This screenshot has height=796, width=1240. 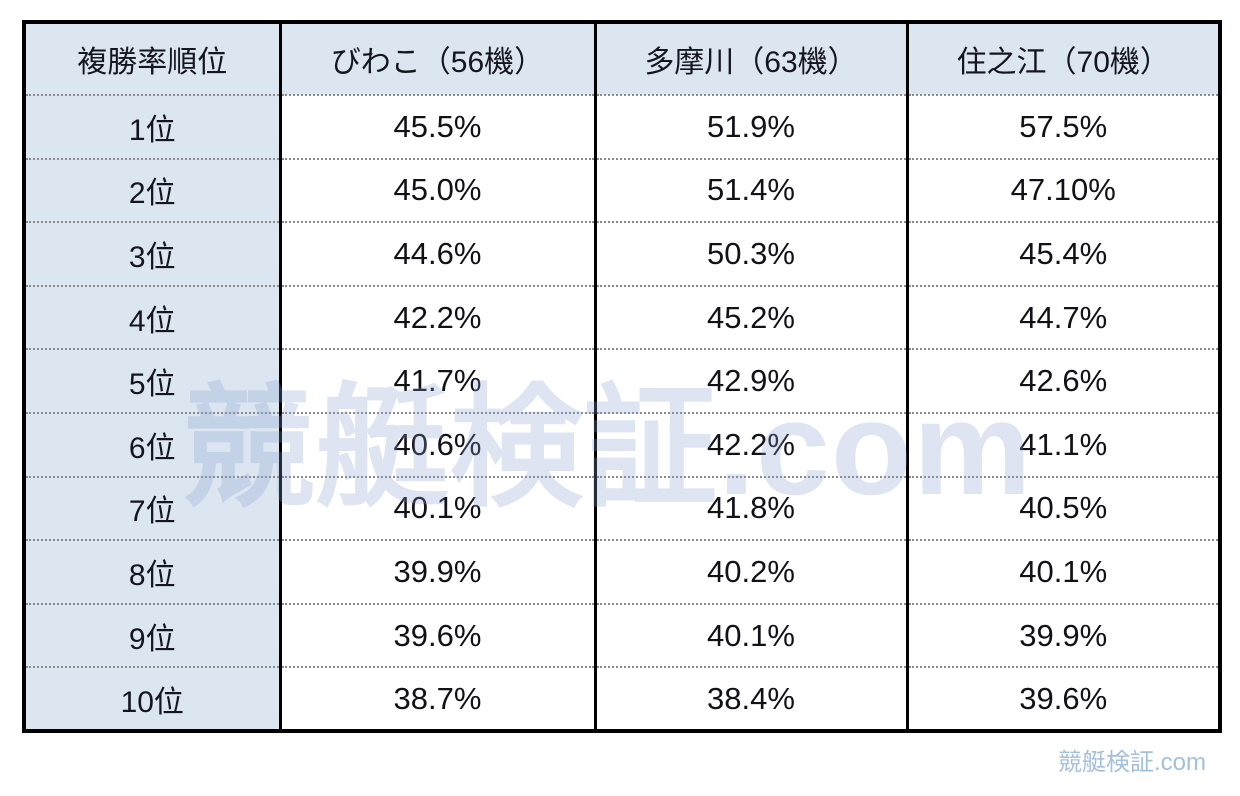 I want to click on value-cell: 51.4%, so click(x=750, y=190).